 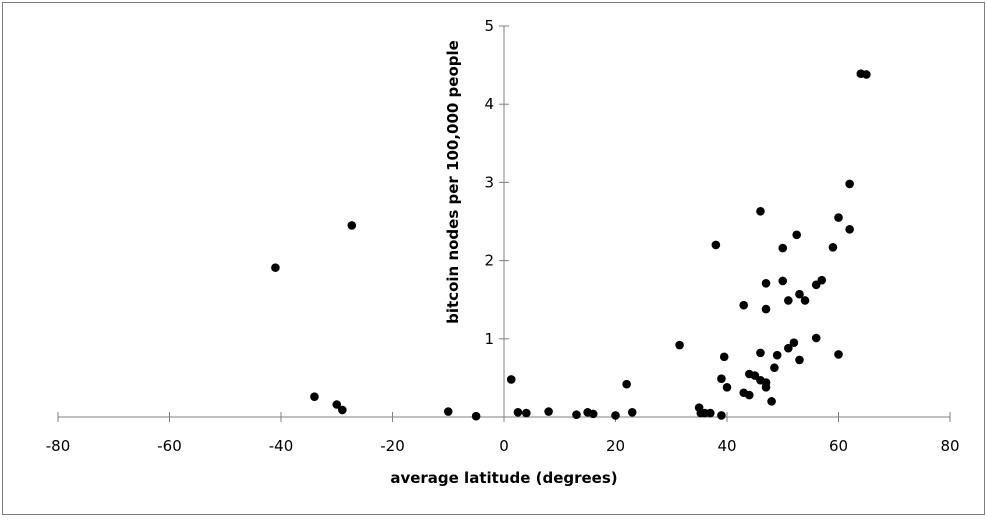 I want to click on x-tick-label: -80, so click(x=58, y=446).